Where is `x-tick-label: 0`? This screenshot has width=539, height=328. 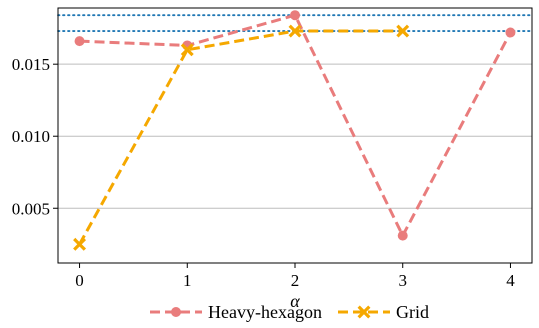 x-tick-label: 0 is located at coordinates (79, 280).